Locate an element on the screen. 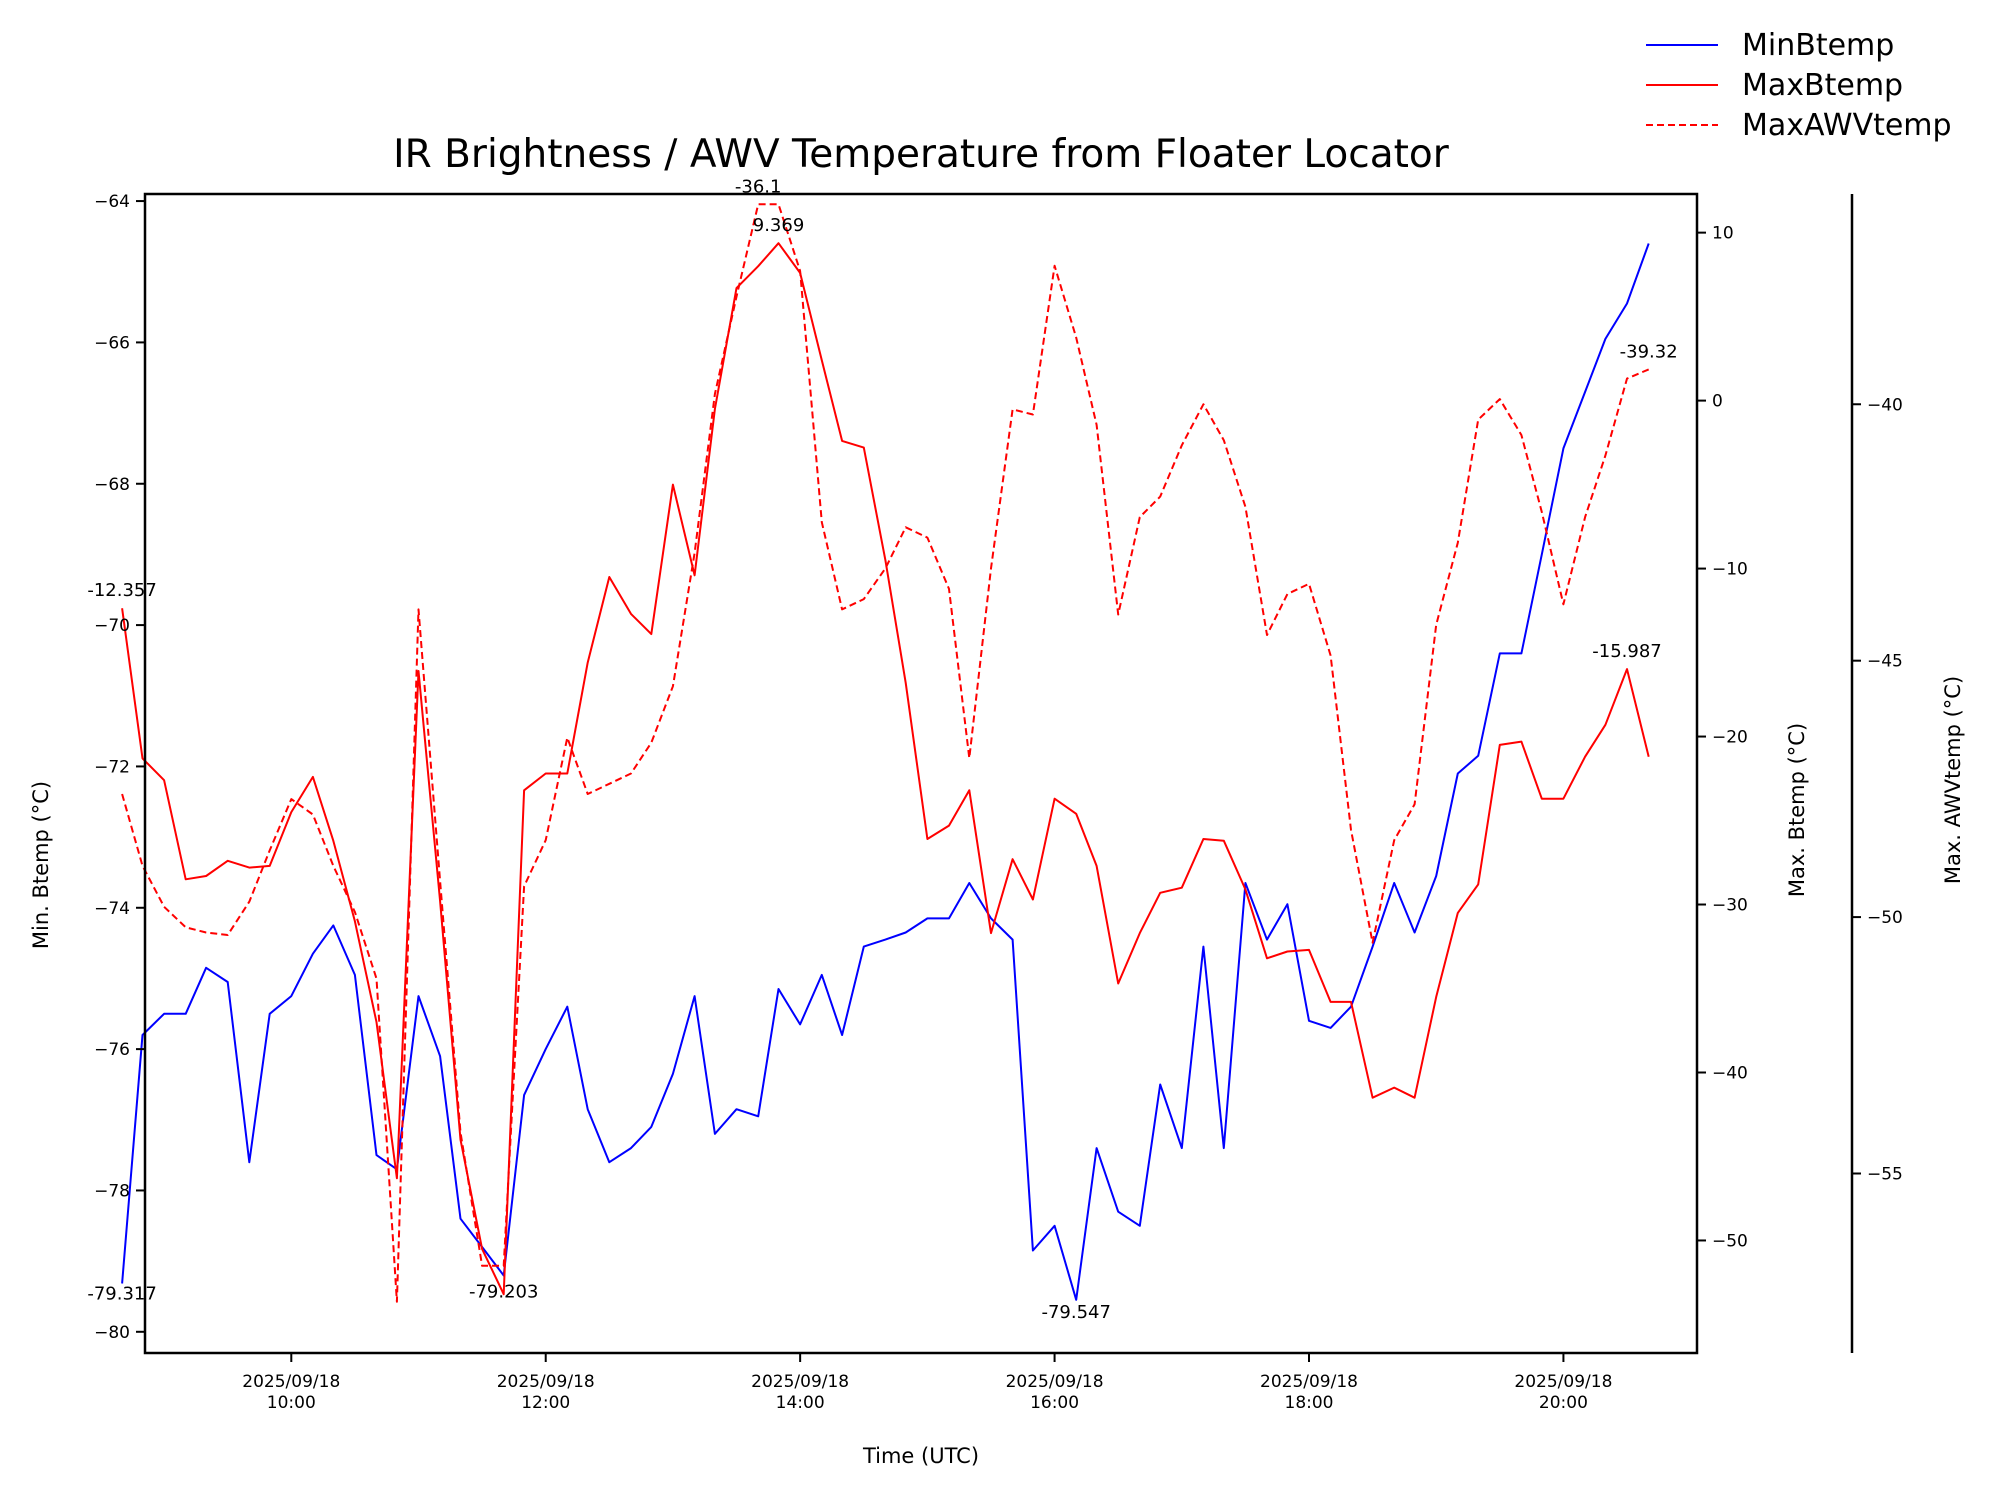  right-y-tick-label: −20 is located at coordinates (1730, 738).